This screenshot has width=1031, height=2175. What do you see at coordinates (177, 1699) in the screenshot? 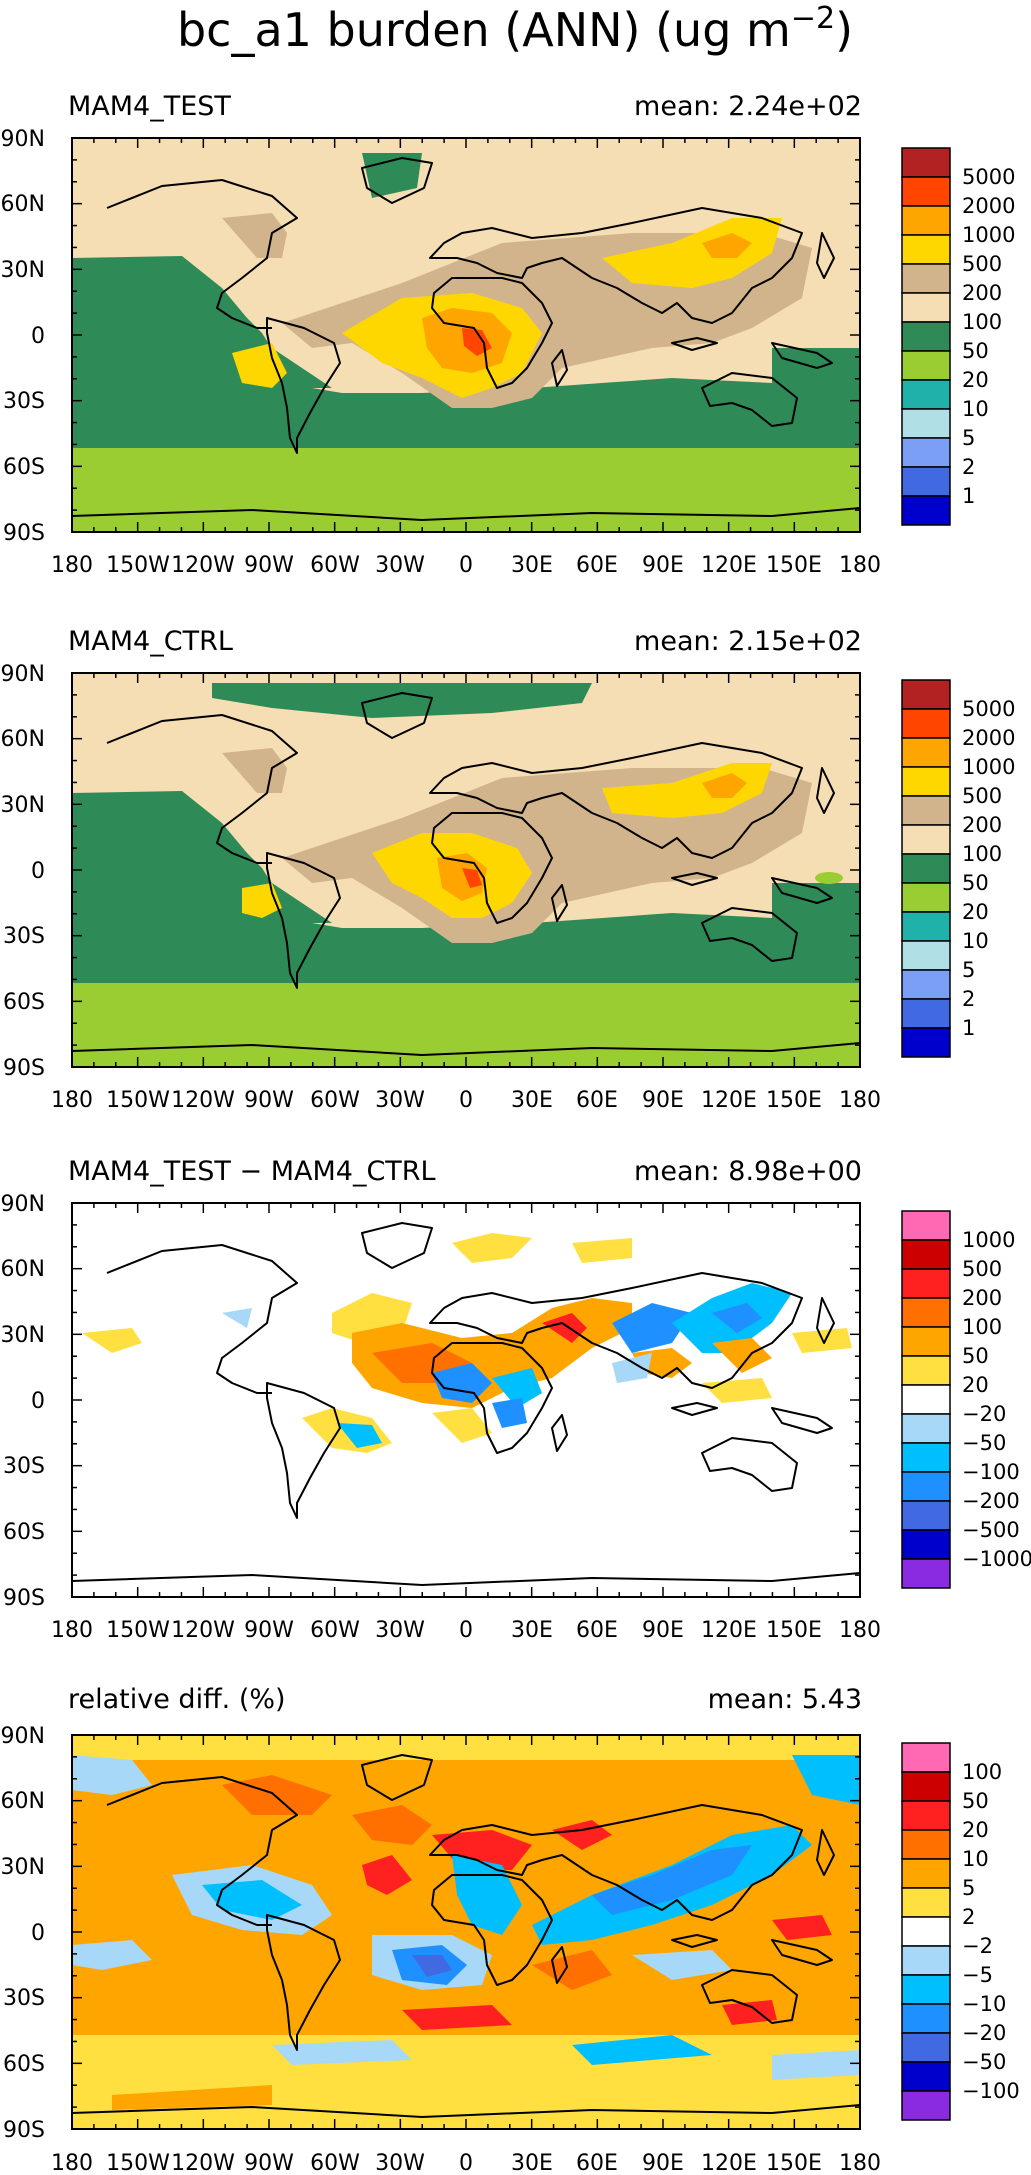
I see `panel-title: relative diff. (%)` at bounding box center [177, 1699].